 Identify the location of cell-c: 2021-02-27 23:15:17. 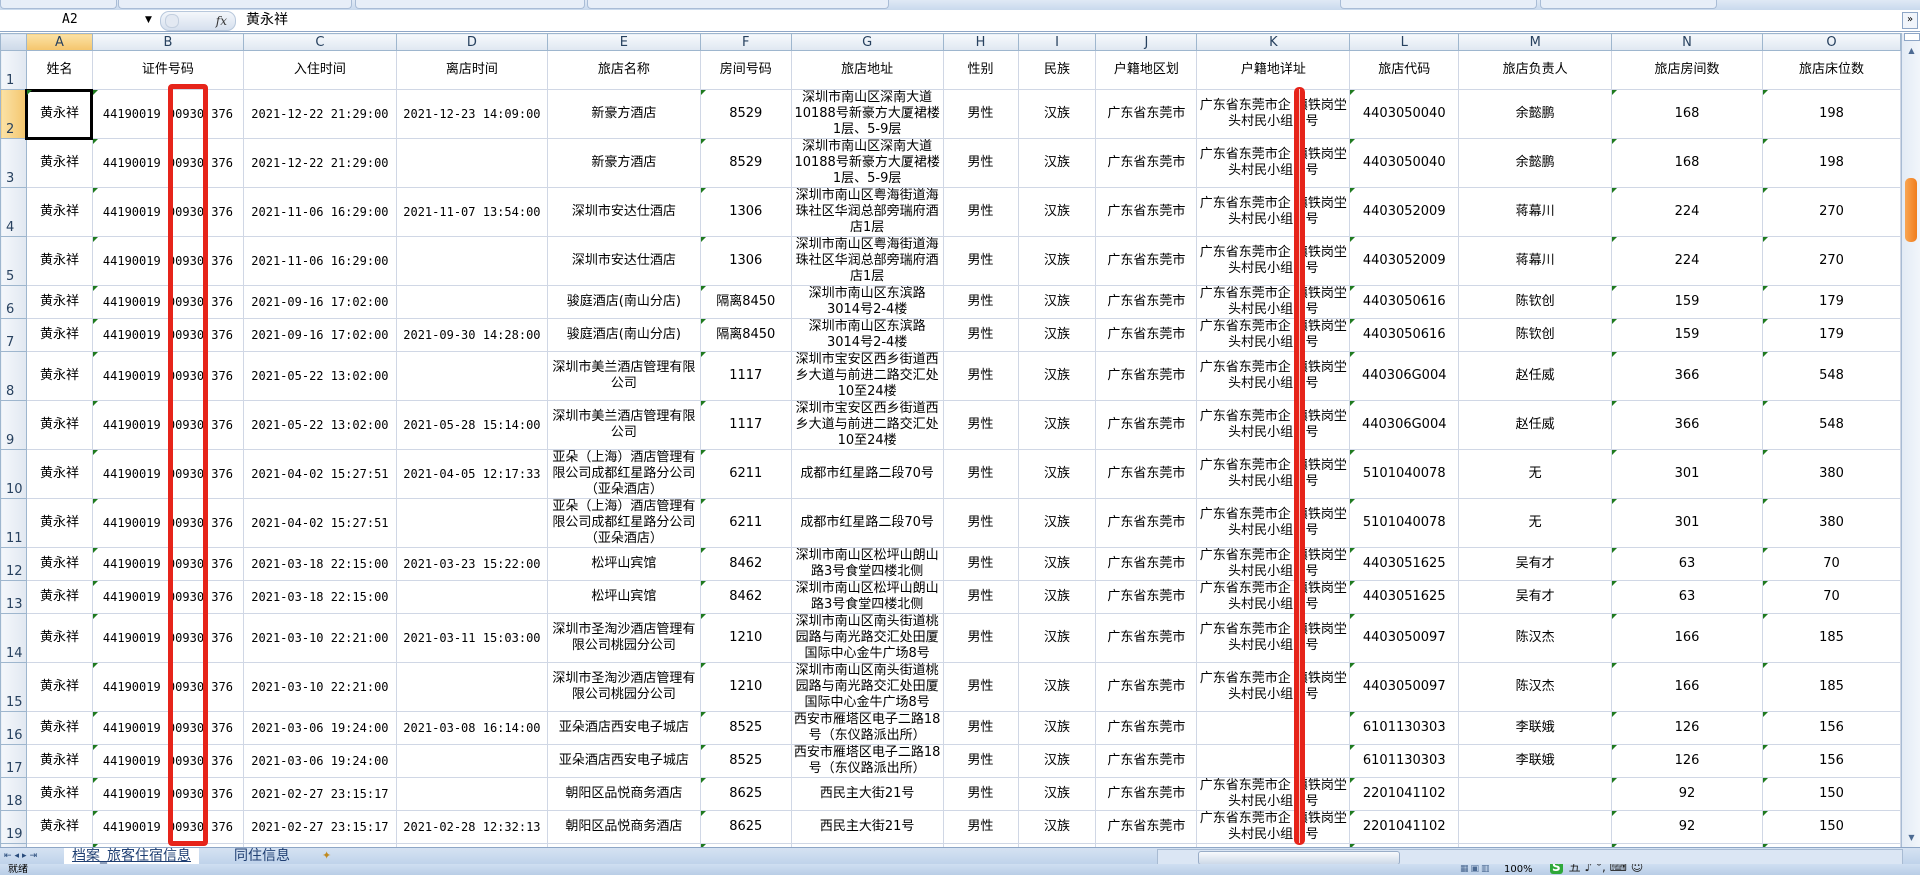
(319, 827).